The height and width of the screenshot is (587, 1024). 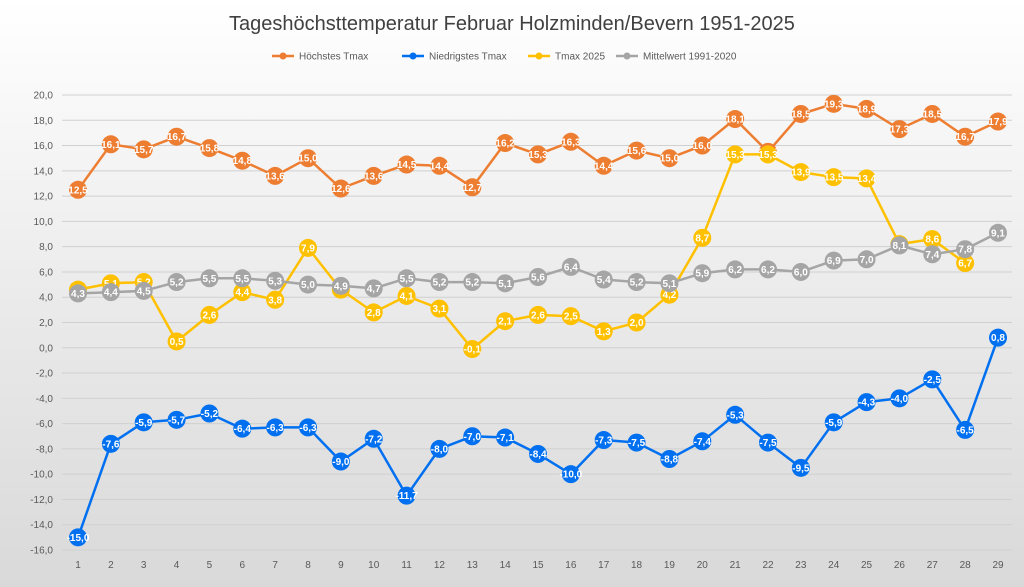 What do you see at coordinates (538, 565) in the screenshot?
I see `x-tick-label: 15` at bounding box center [538, 565].